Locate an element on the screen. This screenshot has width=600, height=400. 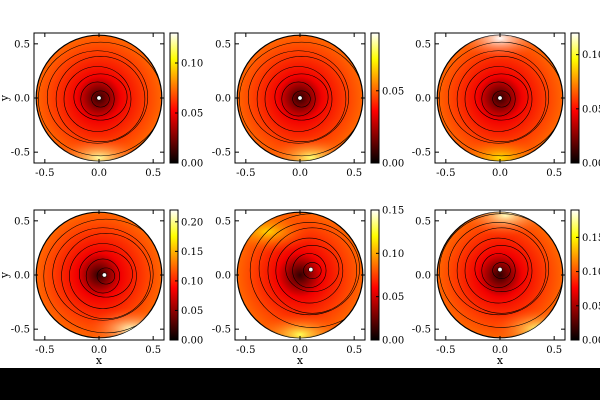
panel-1-3: -0.5 0.0 0.5 0.5 0.0 -0.5 0.00 0.05 0.10 is located at coordinates (506, 105).